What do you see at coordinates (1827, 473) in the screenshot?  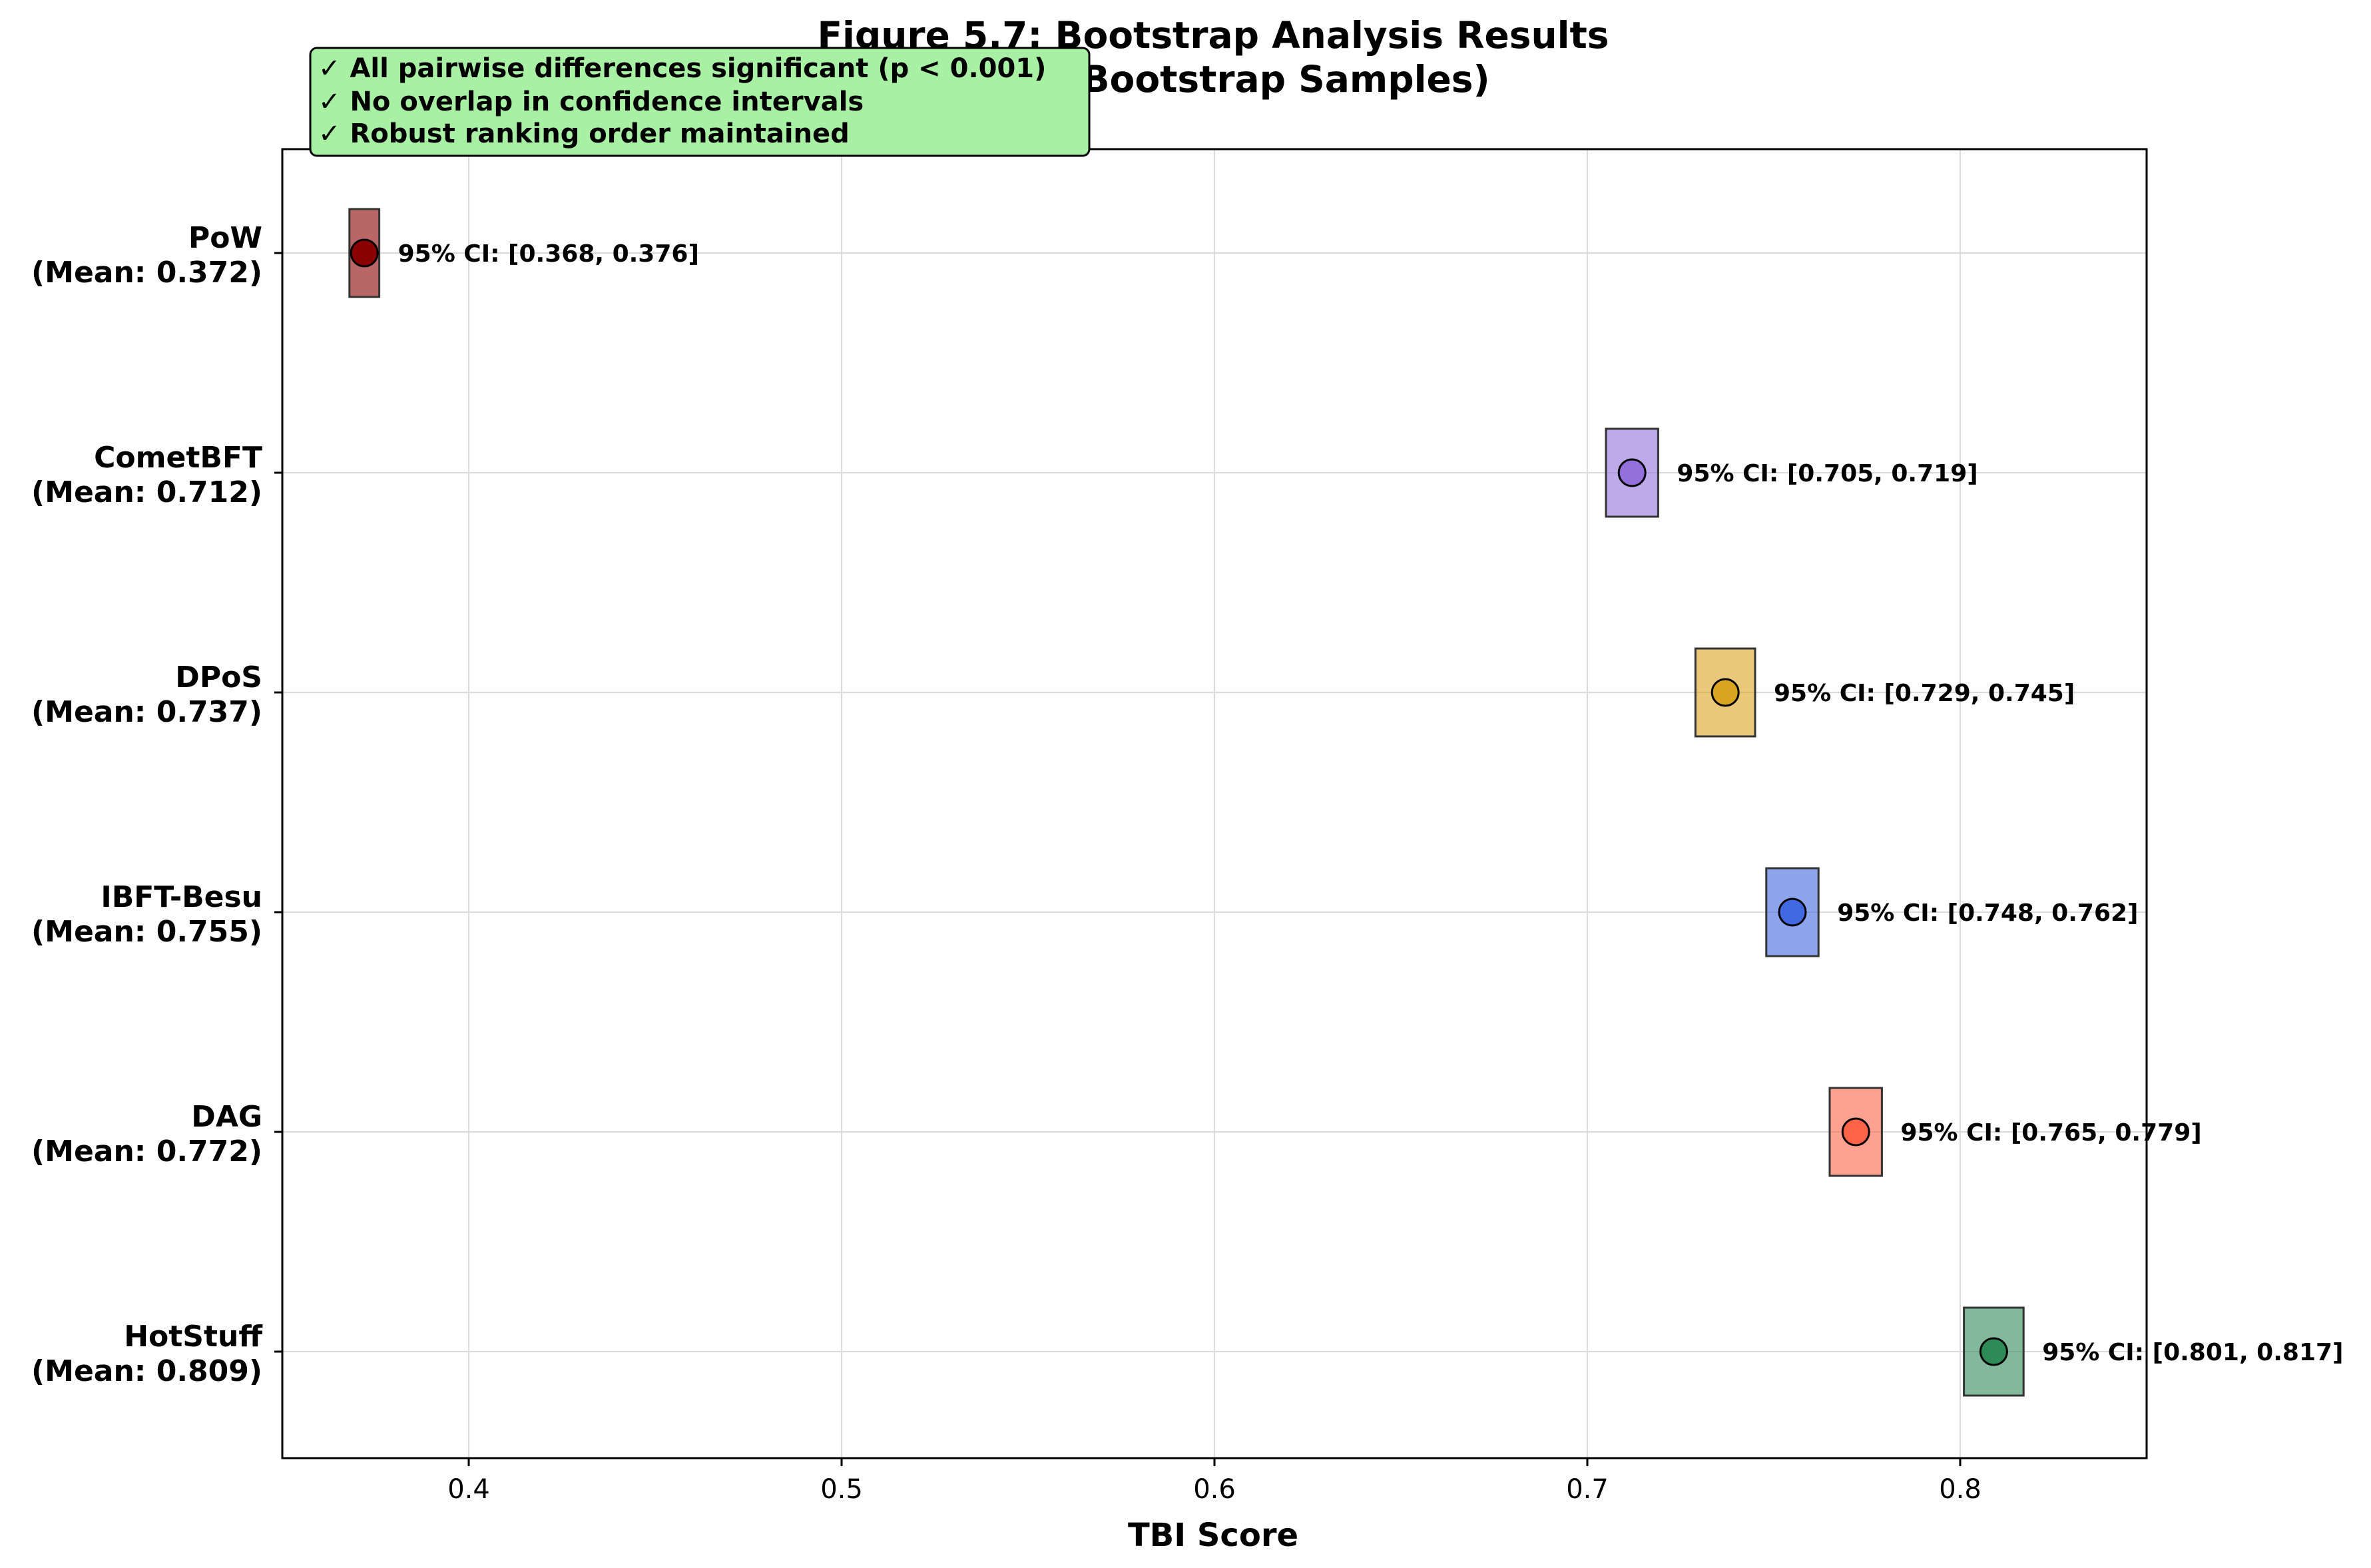 I see `ci-label: 95% CI: [0.705, 0.719]` at bounding box center [1827, 473].